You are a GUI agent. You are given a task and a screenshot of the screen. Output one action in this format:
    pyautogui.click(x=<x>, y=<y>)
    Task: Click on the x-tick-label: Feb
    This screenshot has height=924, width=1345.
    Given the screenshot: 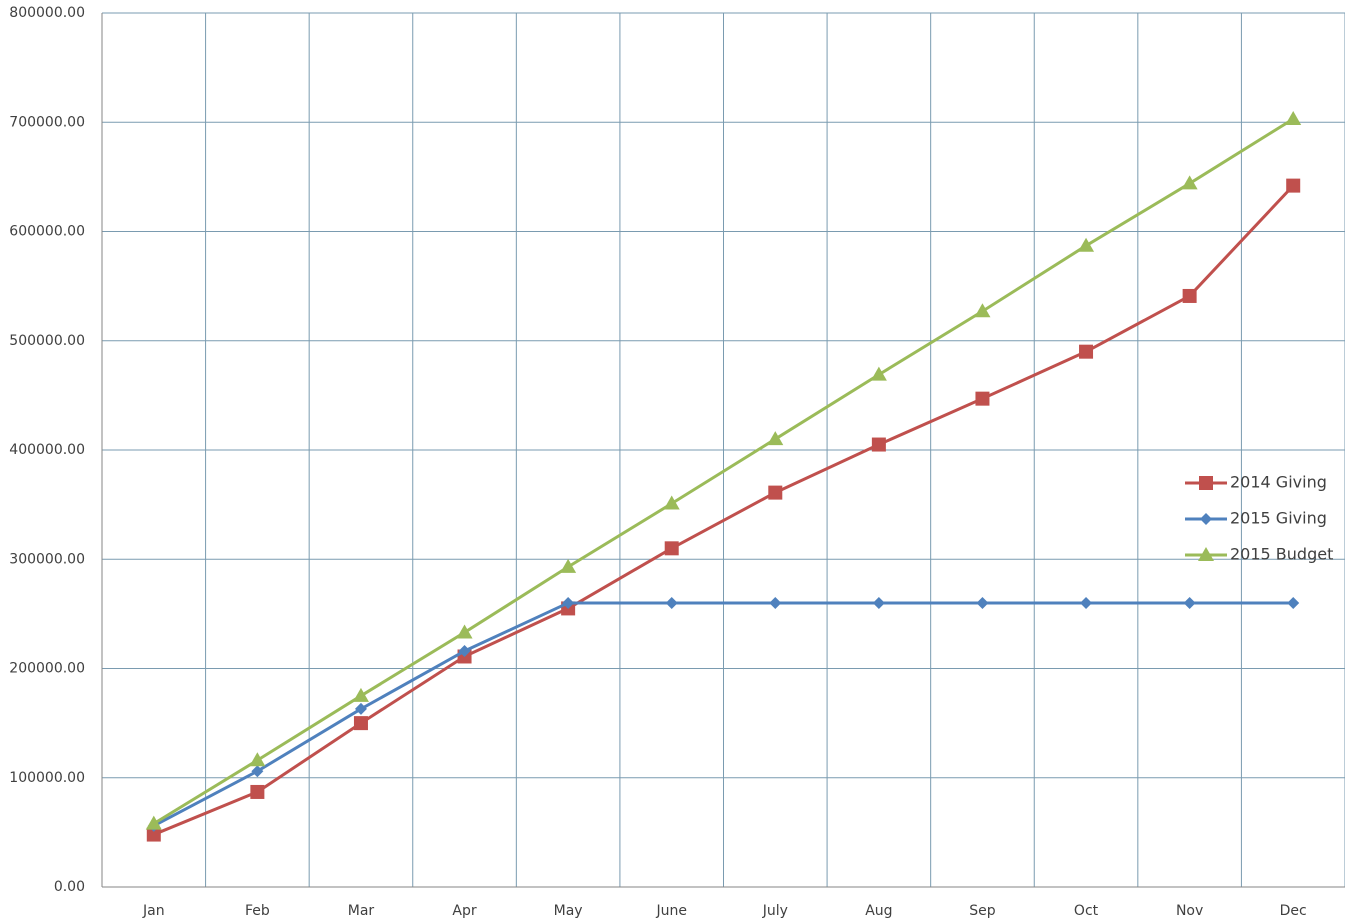 What is the action you would take?
    pyautogui.click(x=257, y=911)
    